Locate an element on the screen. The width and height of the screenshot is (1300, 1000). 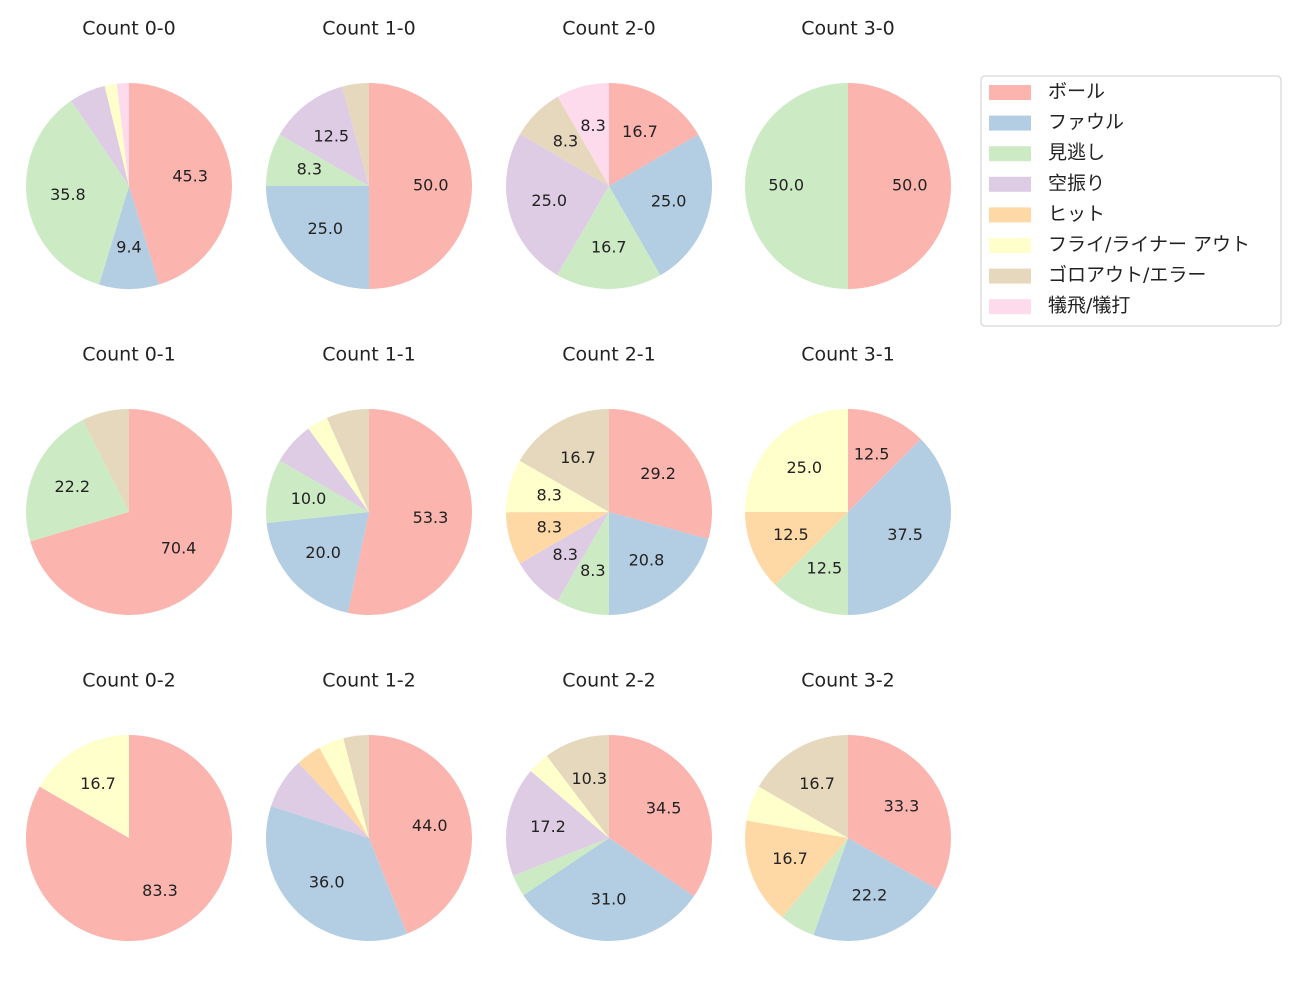
chart-title: Count 1-0 is located at coordinates (369, 29).